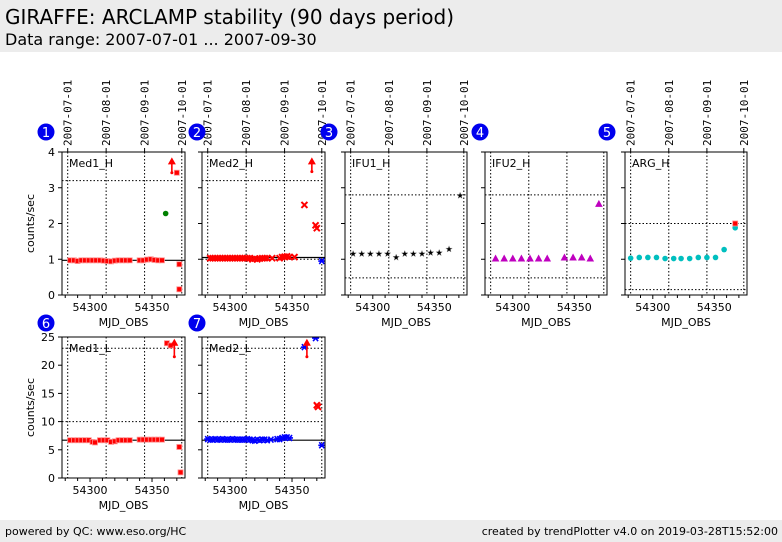  What do you see at coordinates (48, 365) in the screenshot?
I see `y-tick-label: 20` at bounding box center [48, 365].